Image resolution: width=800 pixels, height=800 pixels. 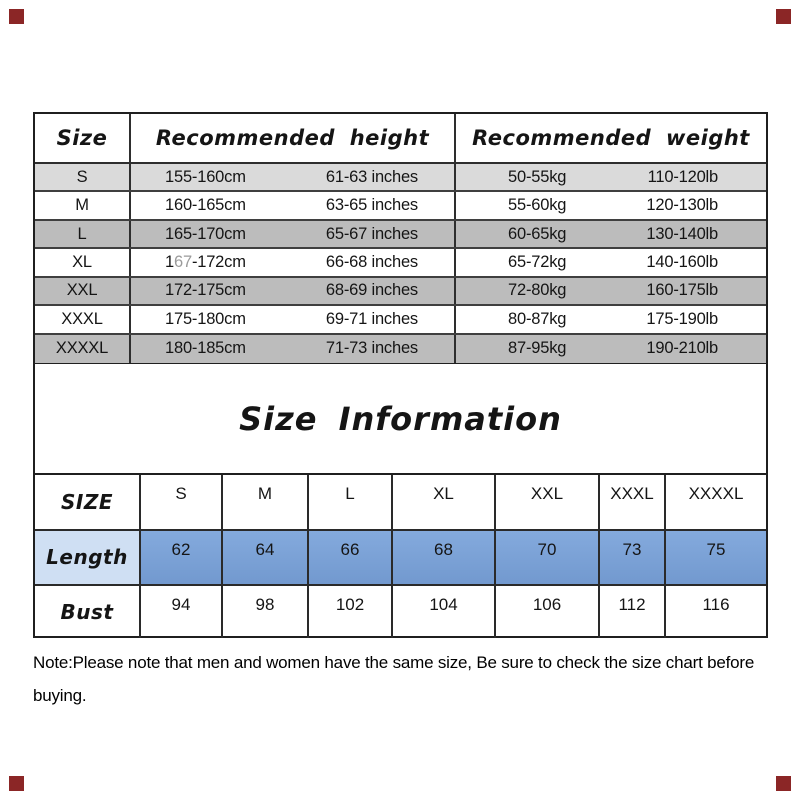 I want to click on measurement-row-bust: Bust 94 98 102 104 106 112 116, so click(x=400, y=610).